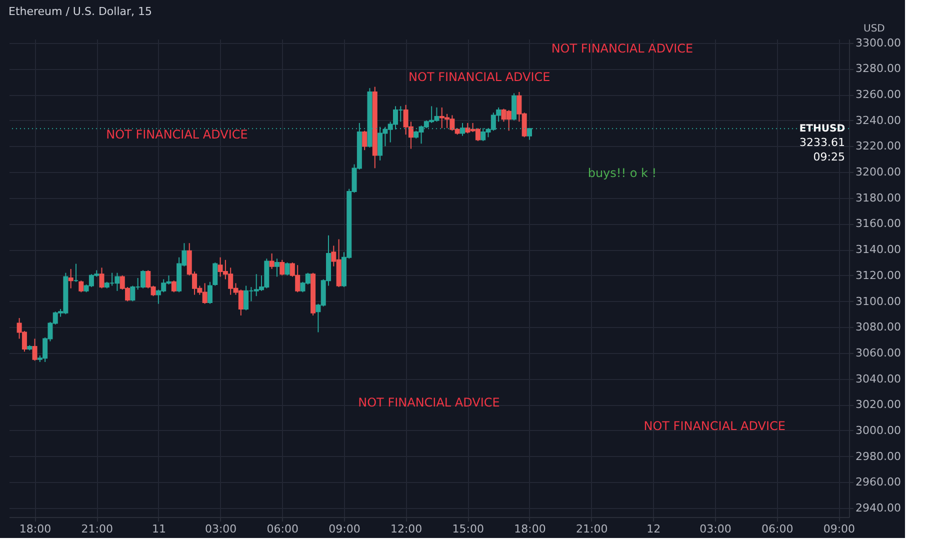 This screenshot has width=932, height=550. I want to click on y-tick-label: 3220.00, so click(878, 146).